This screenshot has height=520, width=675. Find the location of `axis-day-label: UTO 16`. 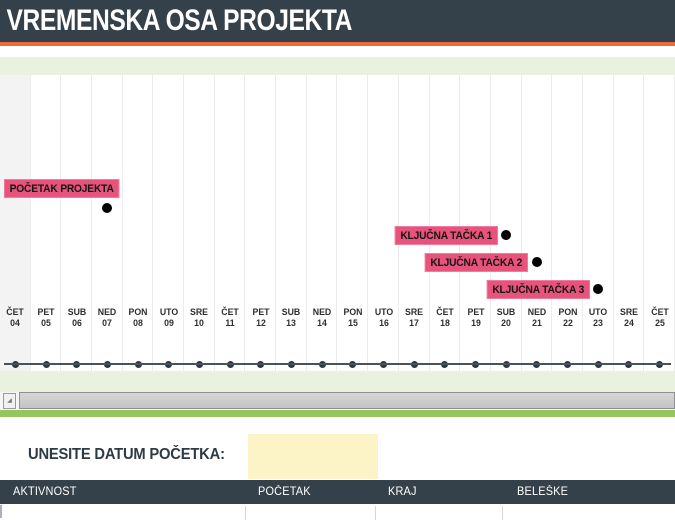

axis-day-label: UTO 16 is located at coordinates (383, 318).